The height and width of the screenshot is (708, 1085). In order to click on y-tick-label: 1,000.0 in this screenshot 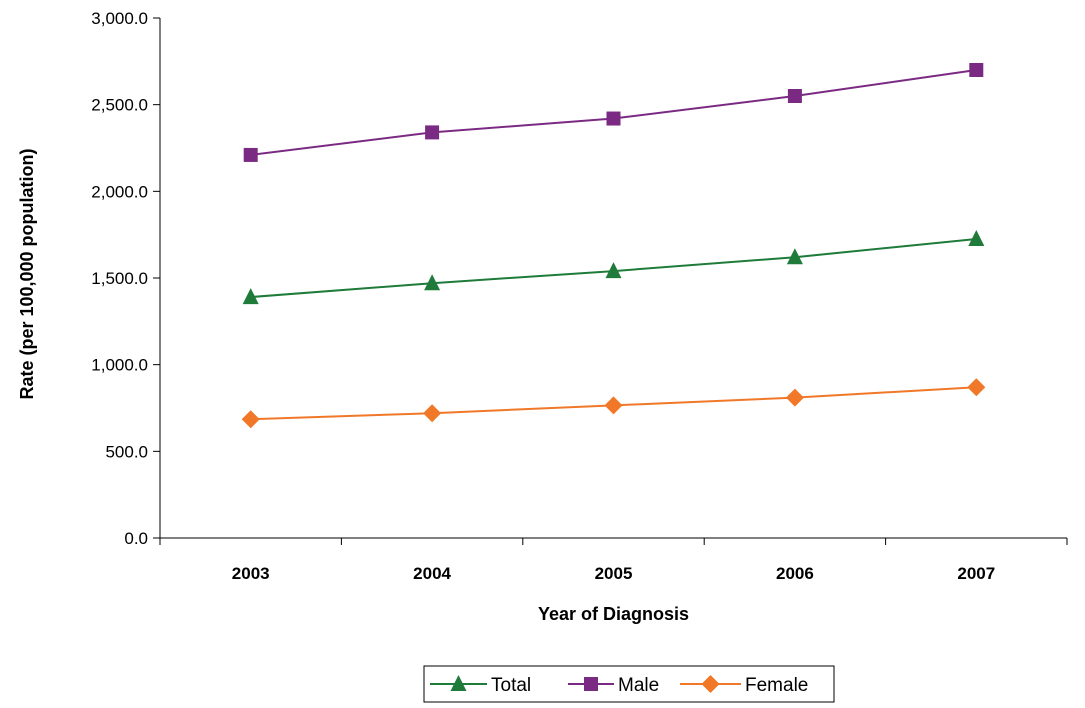, I will do `click(119, 365)`.